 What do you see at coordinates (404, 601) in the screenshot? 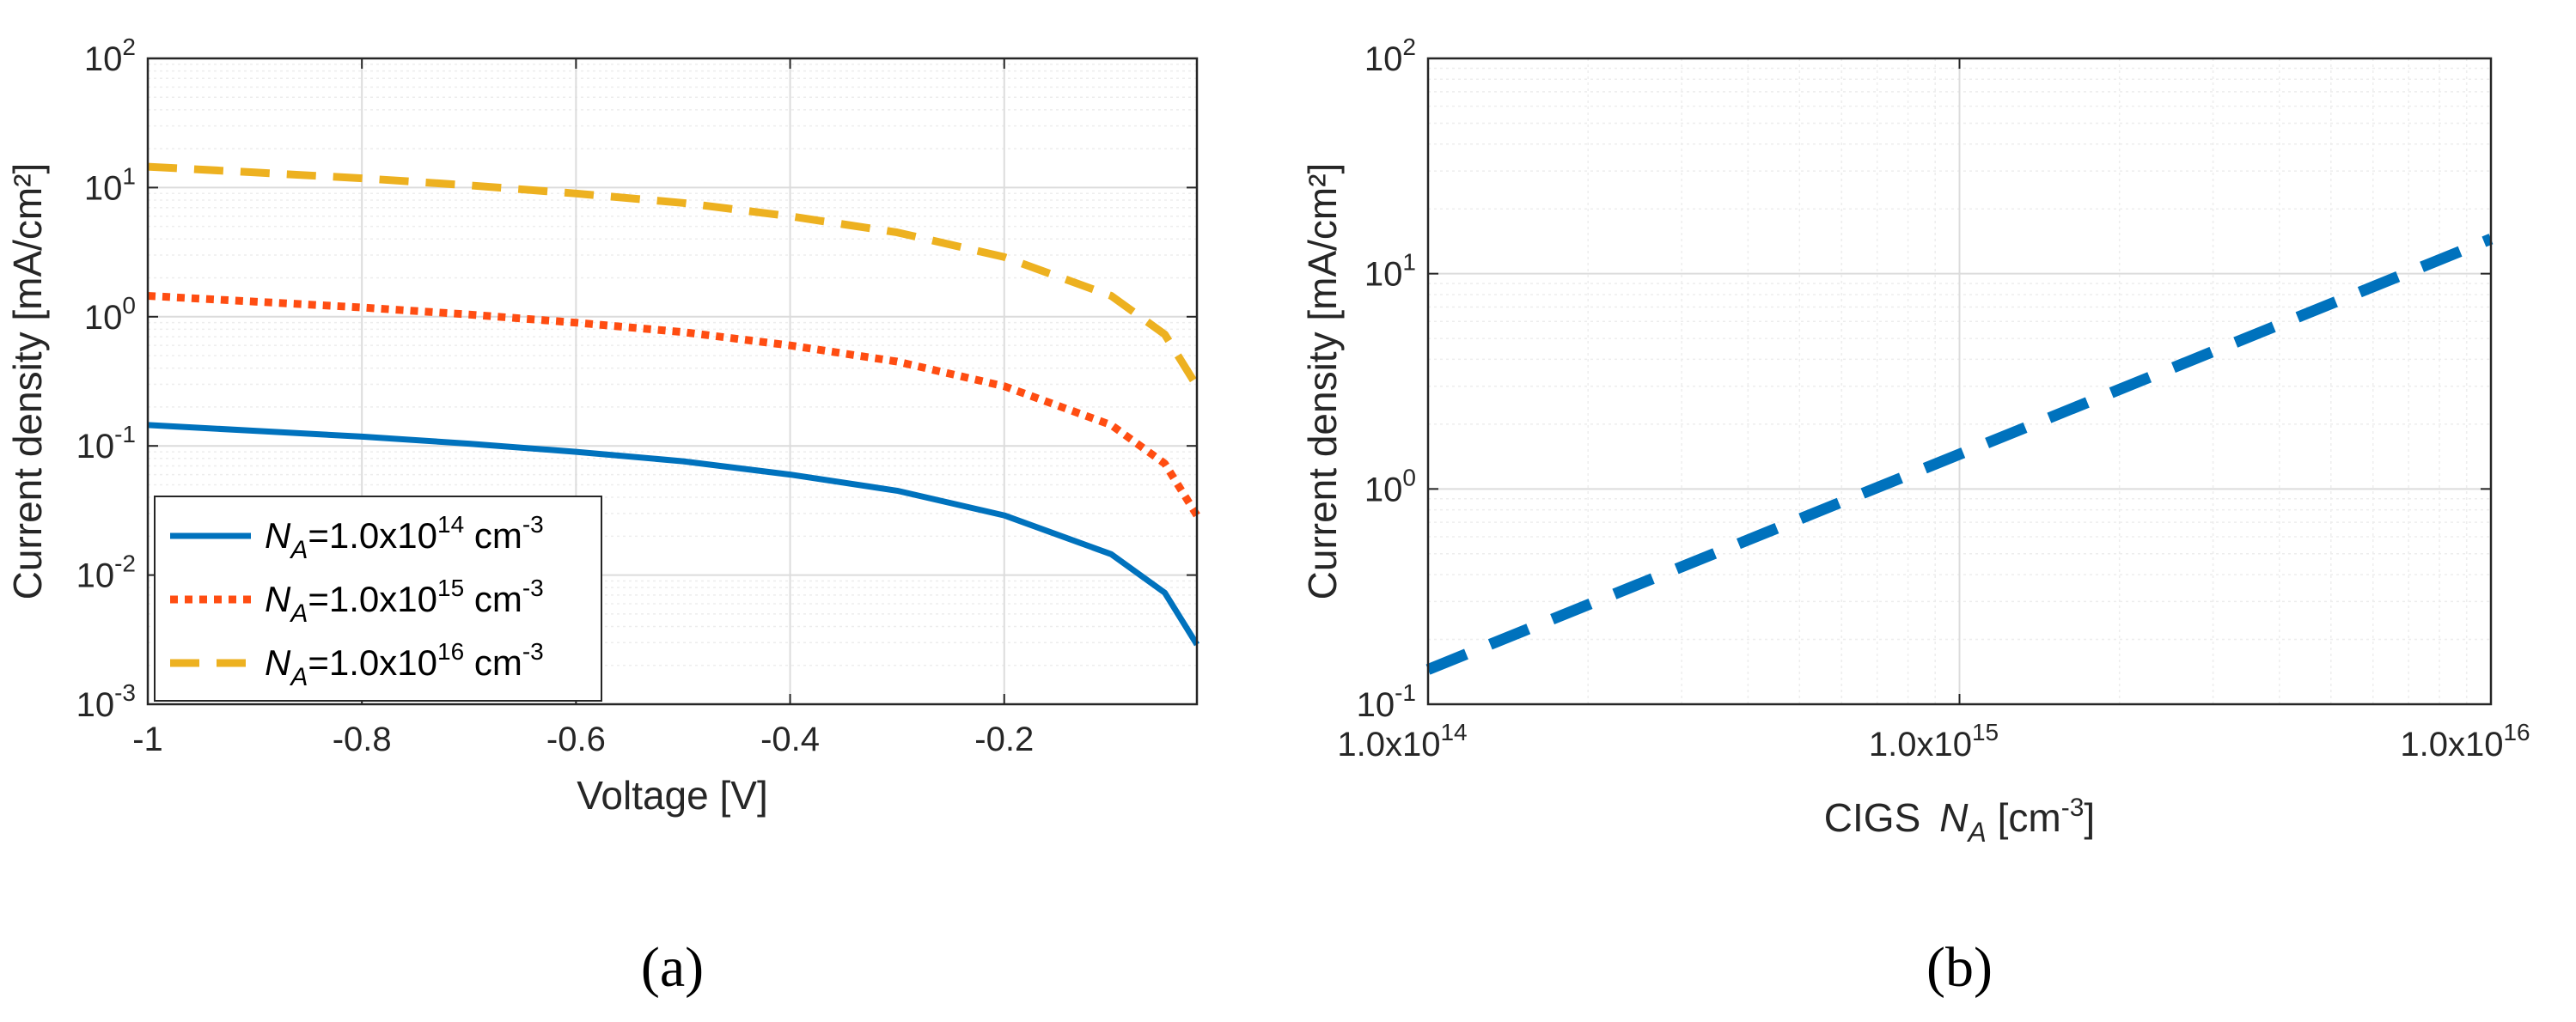
I see `legend-entry-2: NA=1.0x1015 cm-3` at bounding box center [404, 601].